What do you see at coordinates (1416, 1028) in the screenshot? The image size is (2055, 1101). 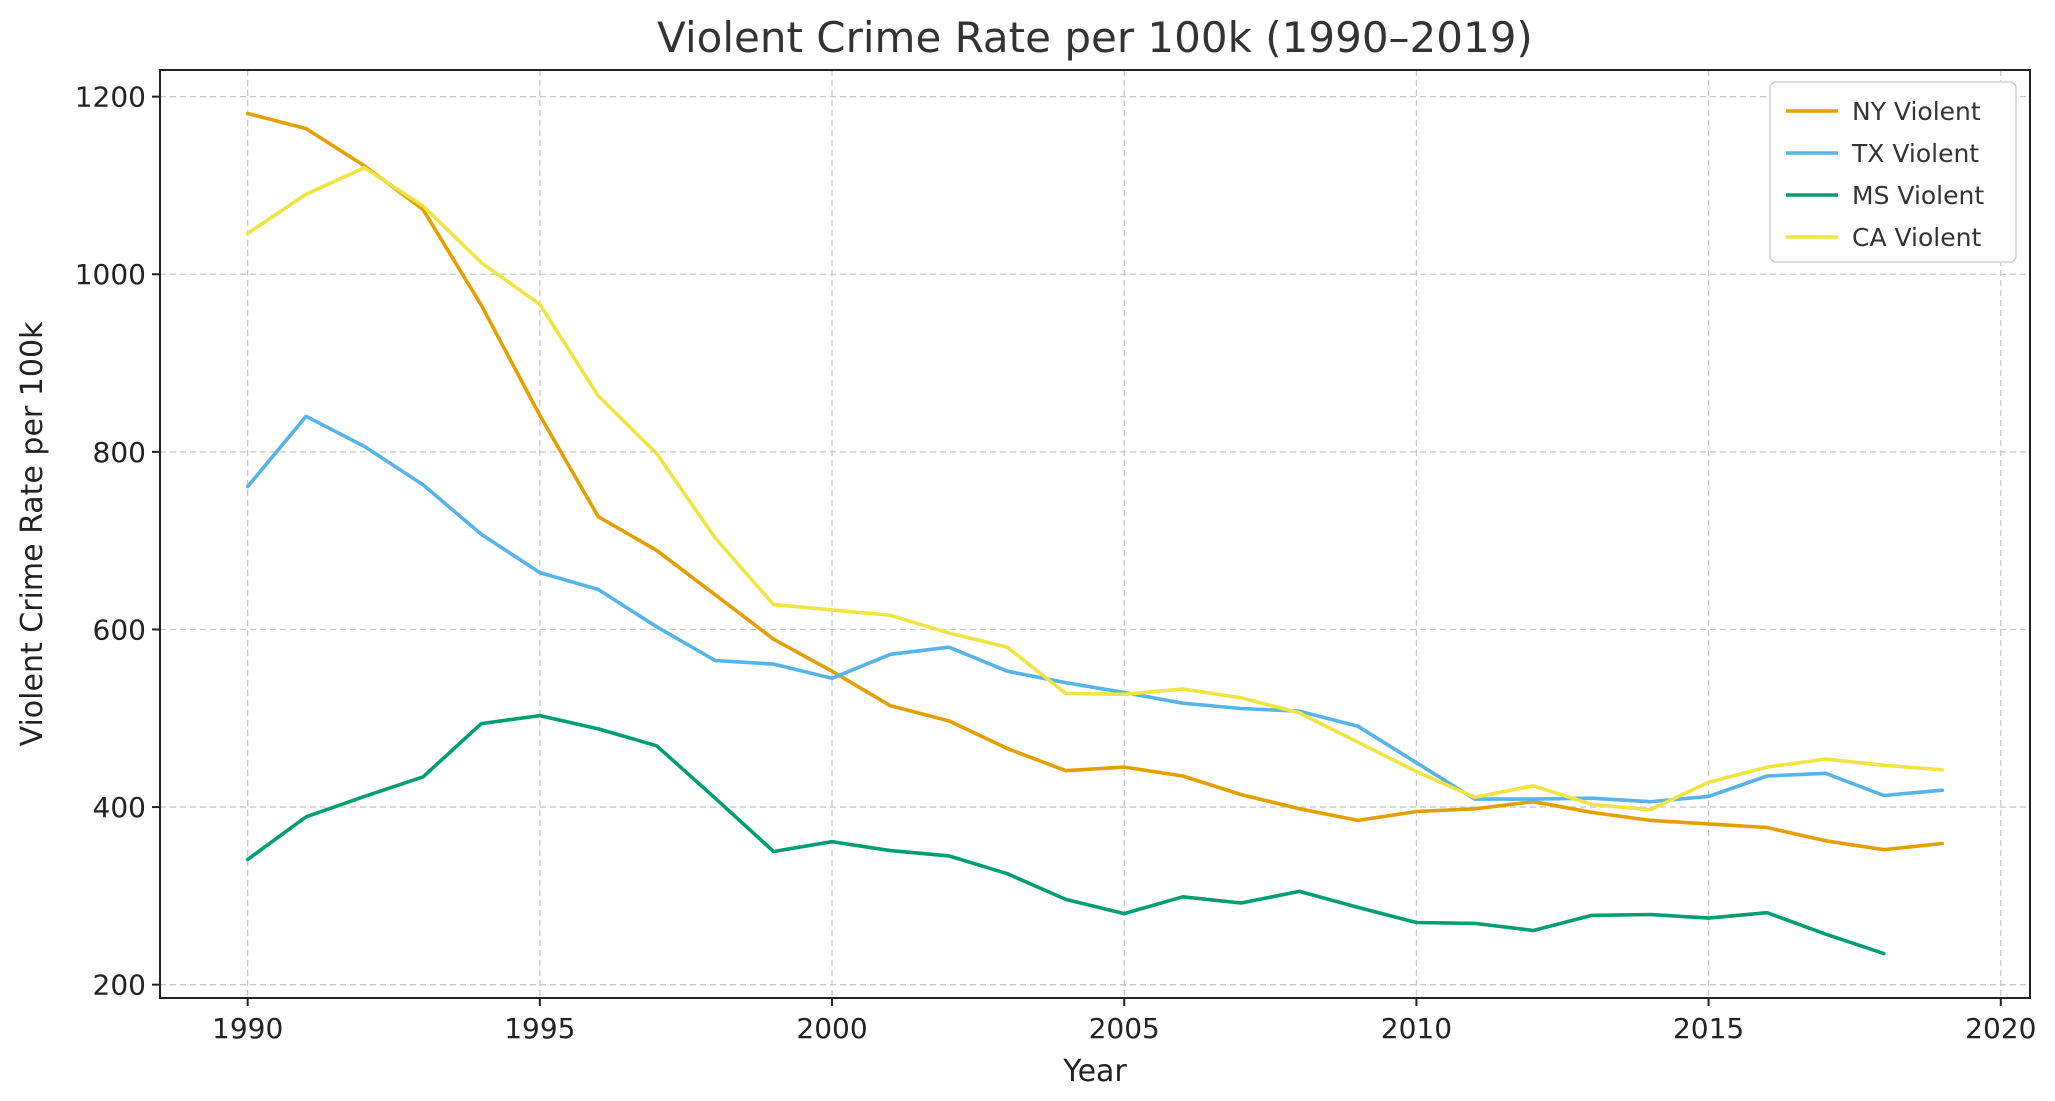 I see `x-tick-label: 2010` at bounding box center [1416, 1028].